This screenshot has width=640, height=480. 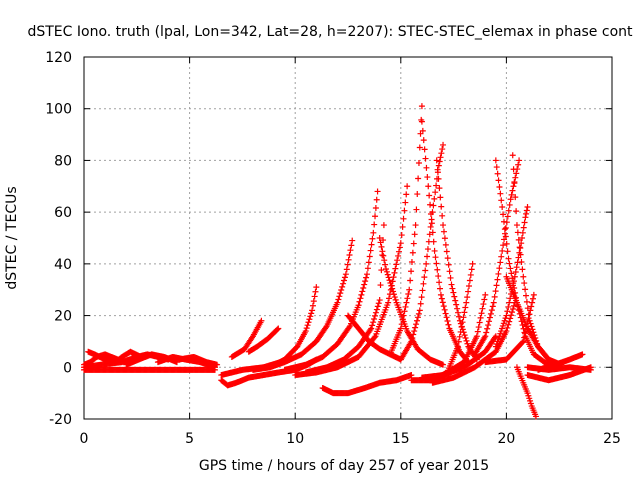 What do you see at coordinates (58, 110) in the screenshot?
I see `y-tick-label: 100` at bounding box center [58, 110].